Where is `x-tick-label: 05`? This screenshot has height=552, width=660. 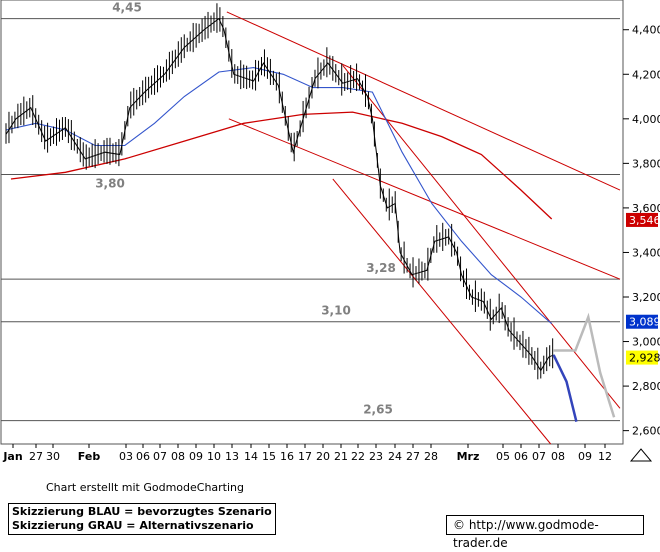 x-tick-label: 05 is located at coordinates (503, 456).